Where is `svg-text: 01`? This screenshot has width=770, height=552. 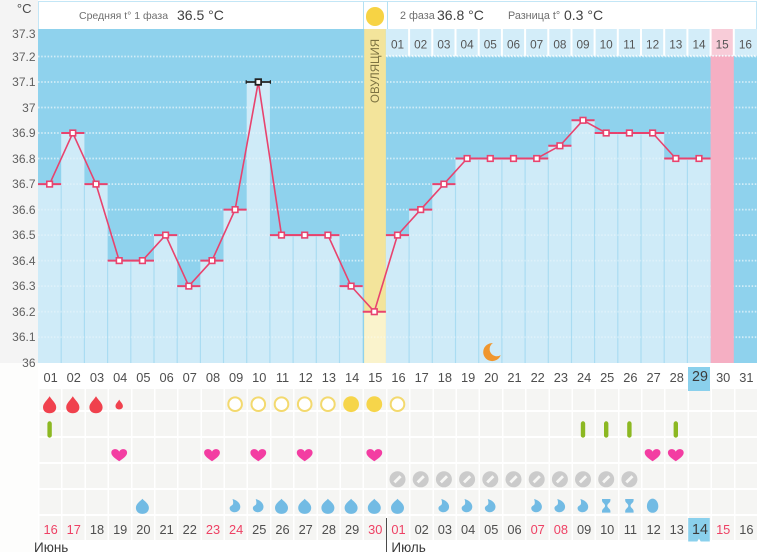
svg-text: 01 is located at coordinates (397, 45).